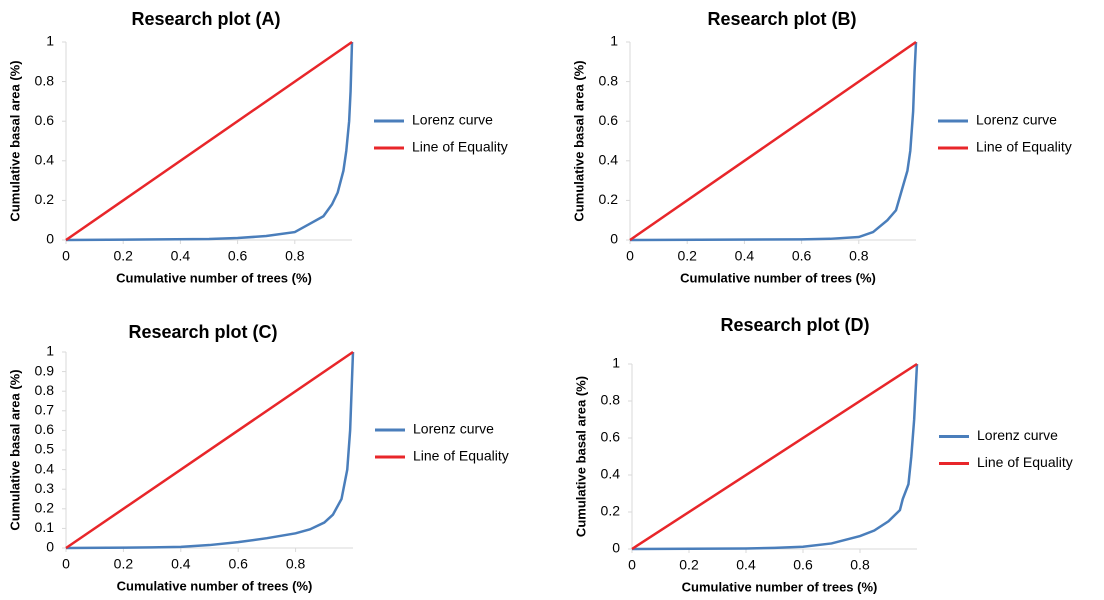 This screenshot has height=600, width=1104. Describe the element at coordinates (202, 332) in the screenshot. I see `chart-title: Research plot (C)` at that location.